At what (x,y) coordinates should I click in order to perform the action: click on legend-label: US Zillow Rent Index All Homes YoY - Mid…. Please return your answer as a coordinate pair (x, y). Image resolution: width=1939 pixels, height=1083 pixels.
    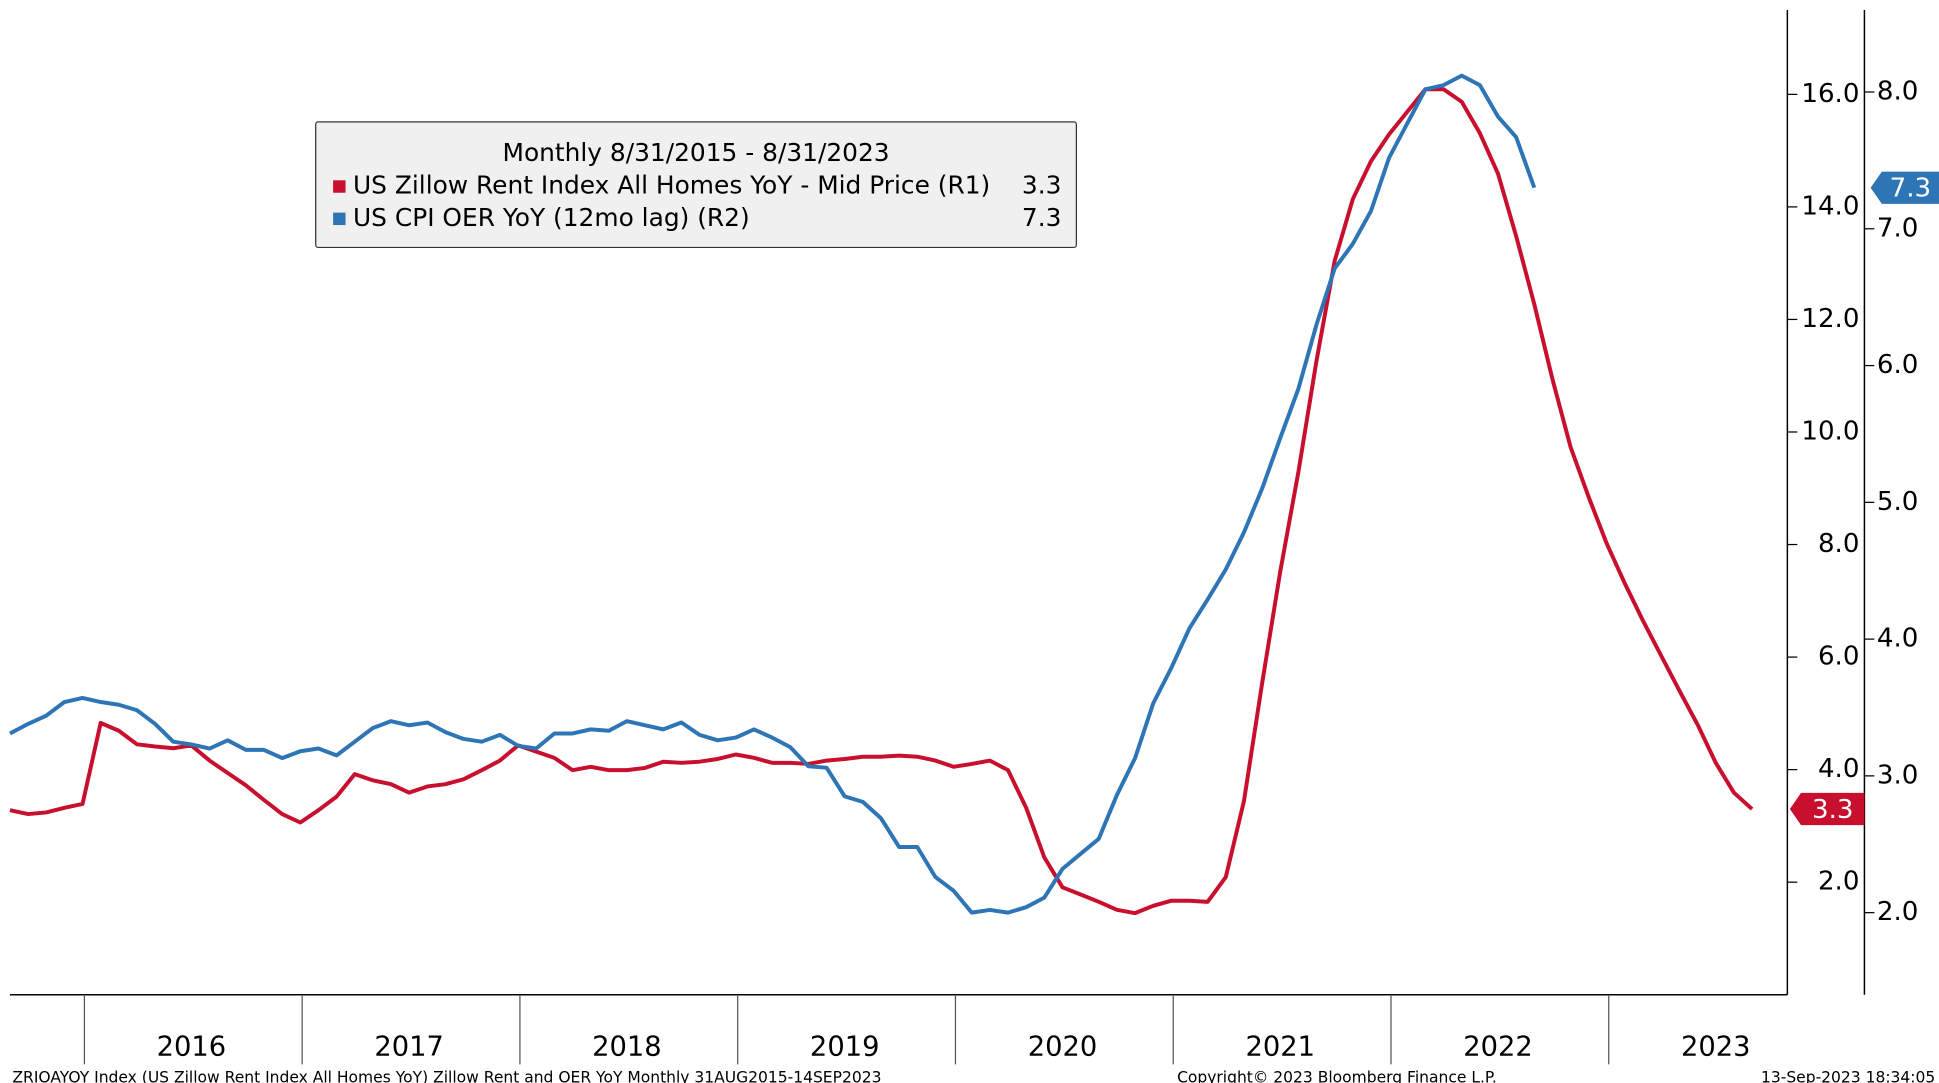
    Looking at the image, I should click on (671, 185).